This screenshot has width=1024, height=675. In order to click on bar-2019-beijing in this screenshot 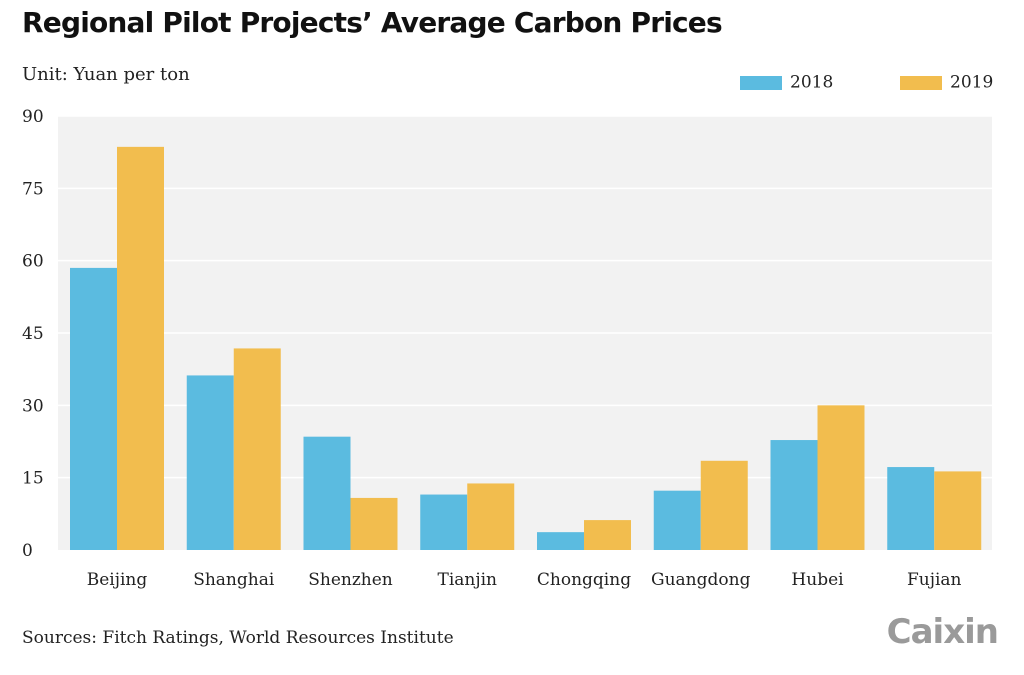, I will do `click(140, 348)`.